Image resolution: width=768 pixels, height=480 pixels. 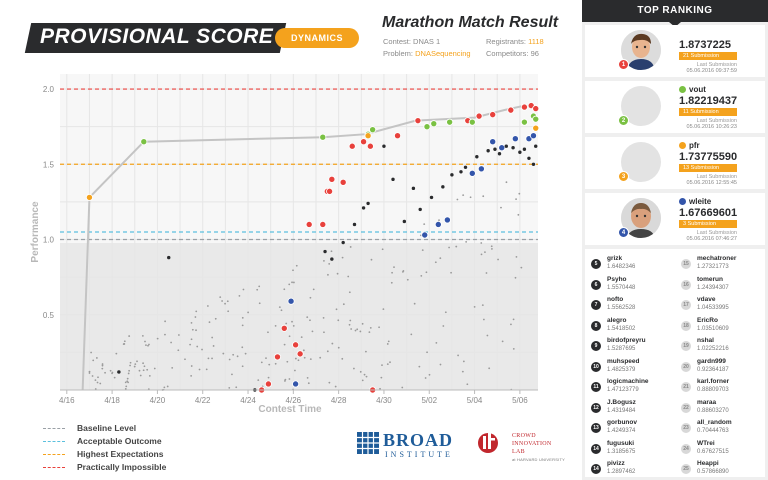 I want to click on ranking-list-item: 15 mechatroner 1.27321773, so click(x=720, y=265).